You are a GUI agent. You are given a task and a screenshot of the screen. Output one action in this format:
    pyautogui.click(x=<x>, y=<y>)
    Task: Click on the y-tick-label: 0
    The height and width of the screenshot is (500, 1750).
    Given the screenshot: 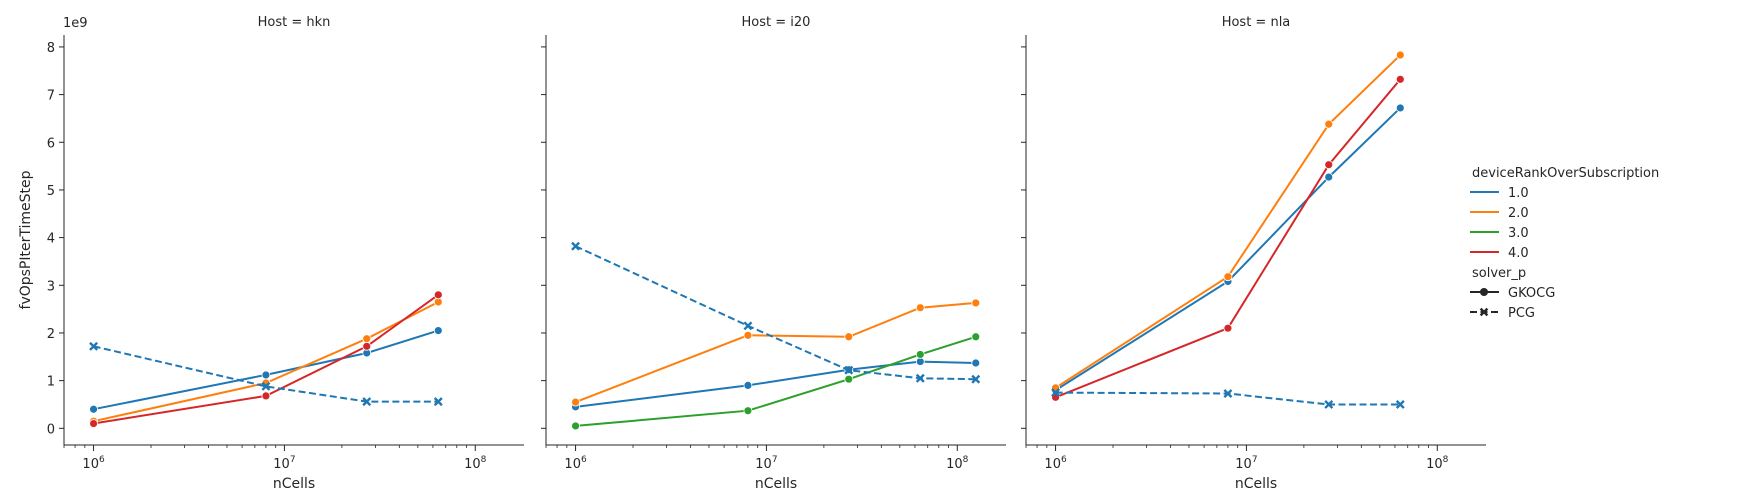 What is the action you would take?
    pyautogui.click(x=51, y=429)
    